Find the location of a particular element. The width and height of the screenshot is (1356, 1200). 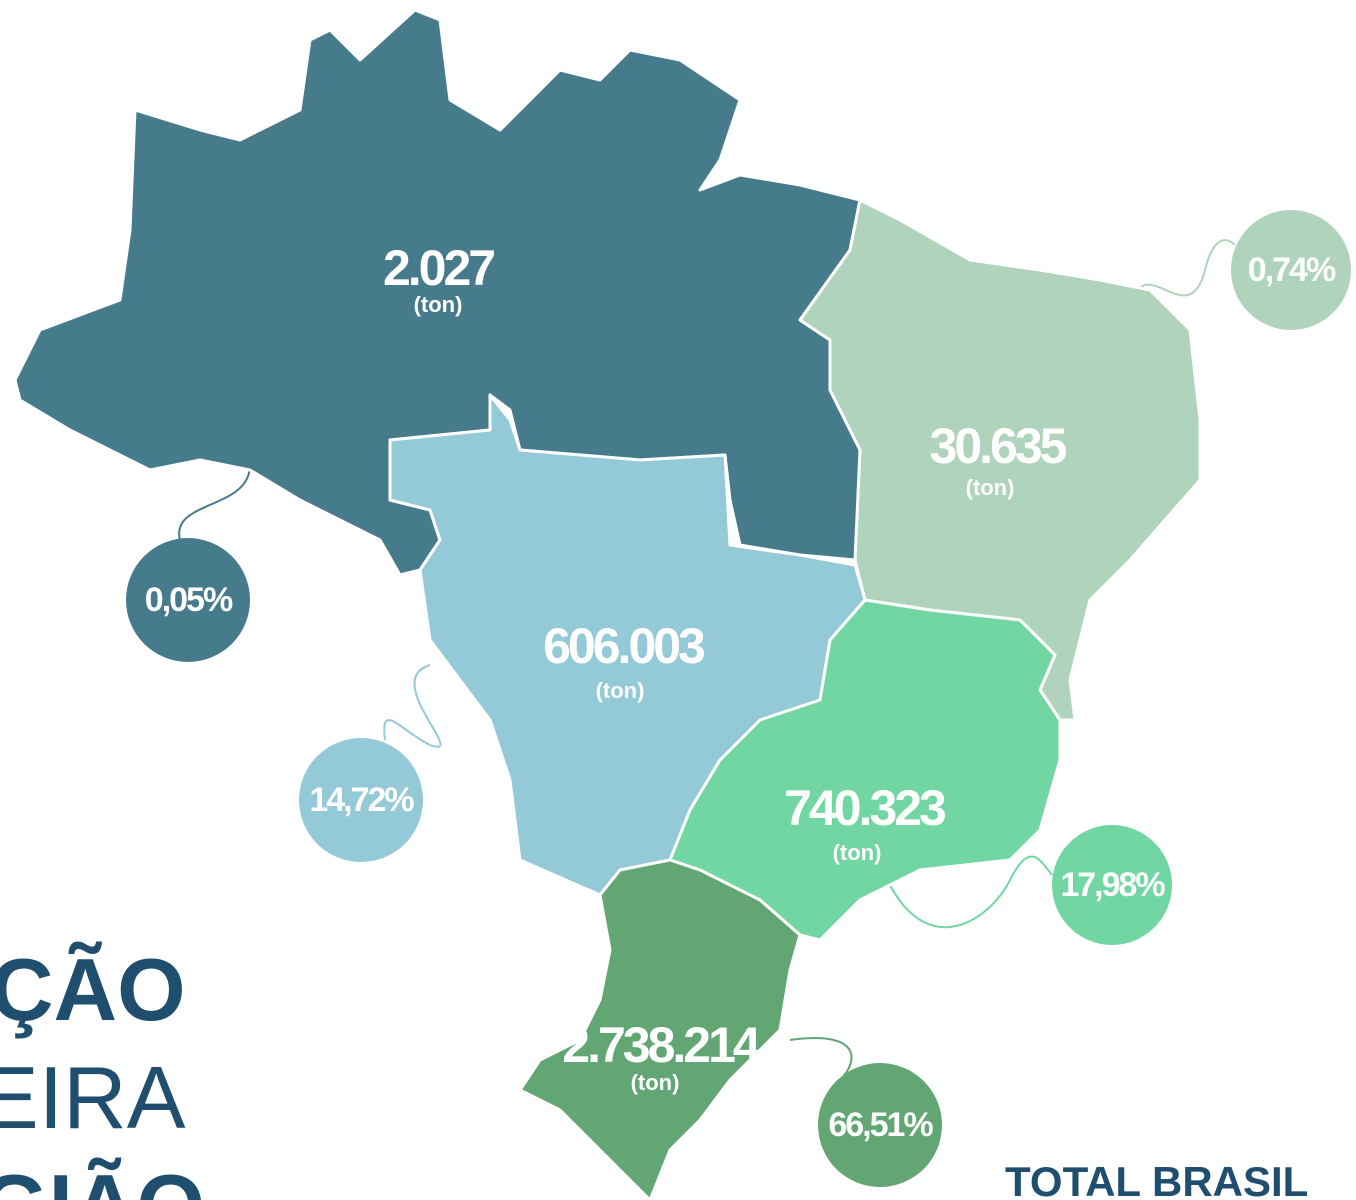

title-fragment: EIRA is located at coordinates (93, 1097).